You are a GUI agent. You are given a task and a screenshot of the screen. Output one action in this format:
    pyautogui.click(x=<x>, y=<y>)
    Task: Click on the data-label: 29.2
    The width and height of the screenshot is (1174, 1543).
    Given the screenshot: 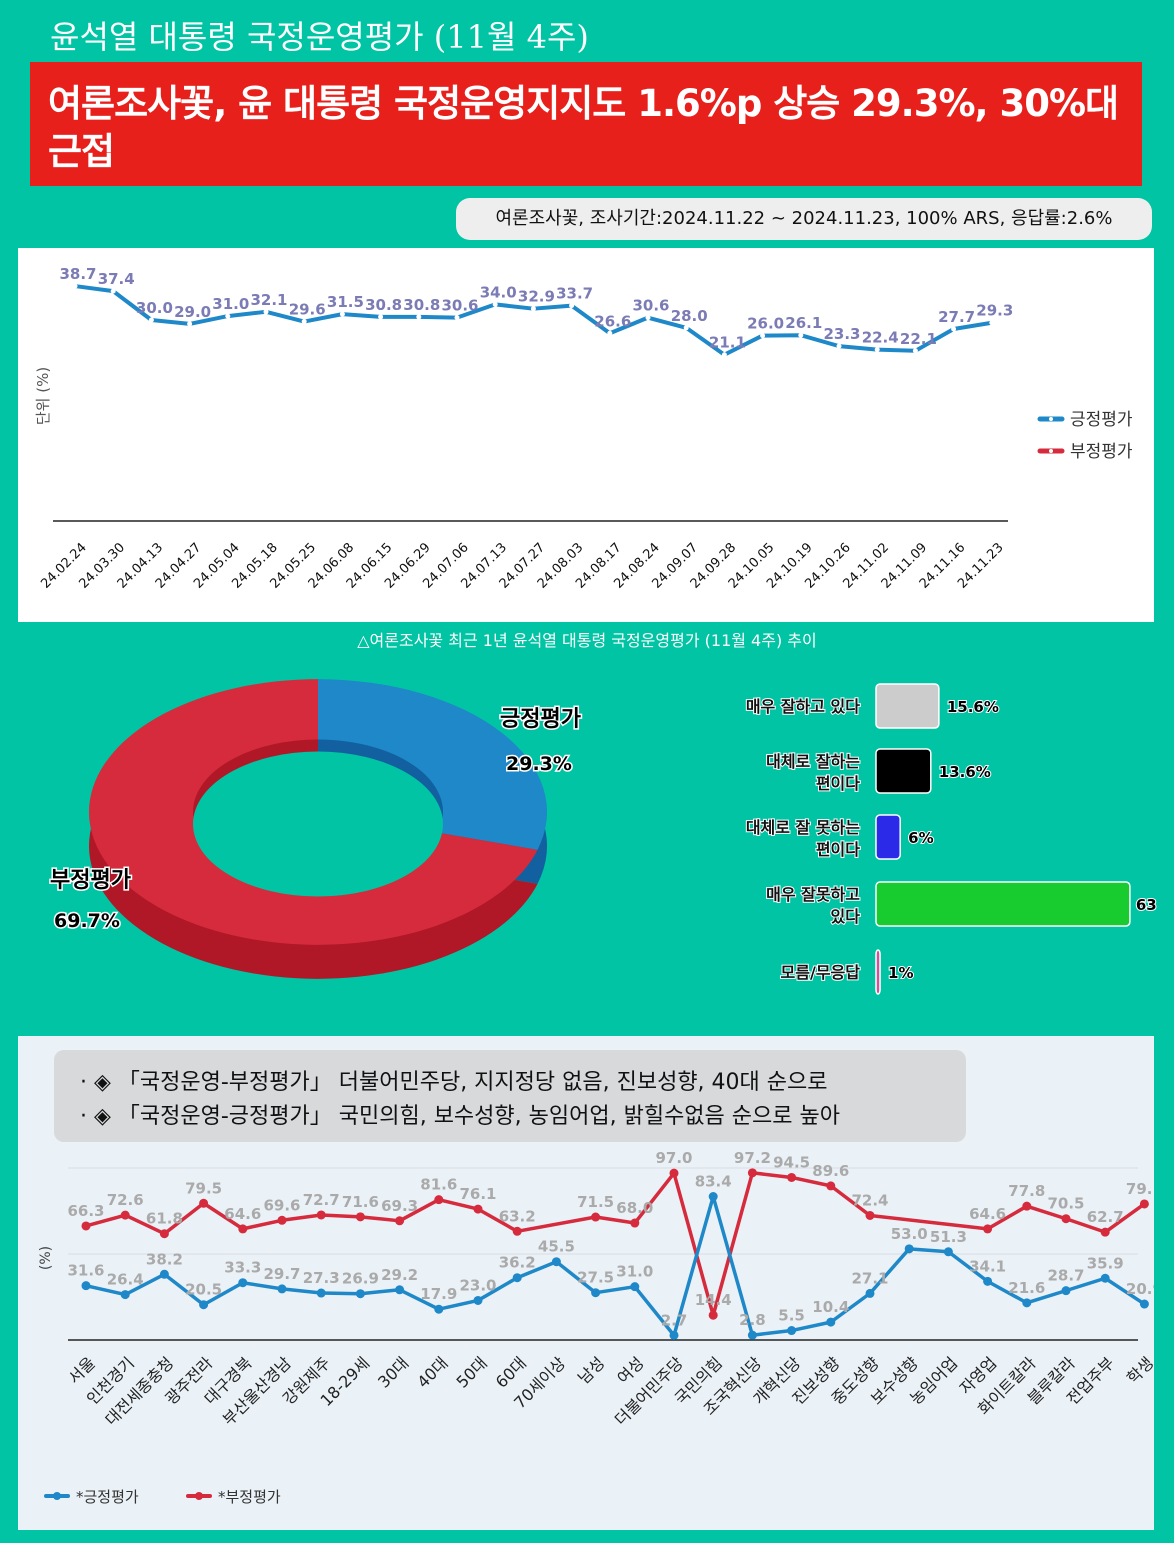 What is the action you would take?
    pyautogui.click(x=399, y=1275)
    